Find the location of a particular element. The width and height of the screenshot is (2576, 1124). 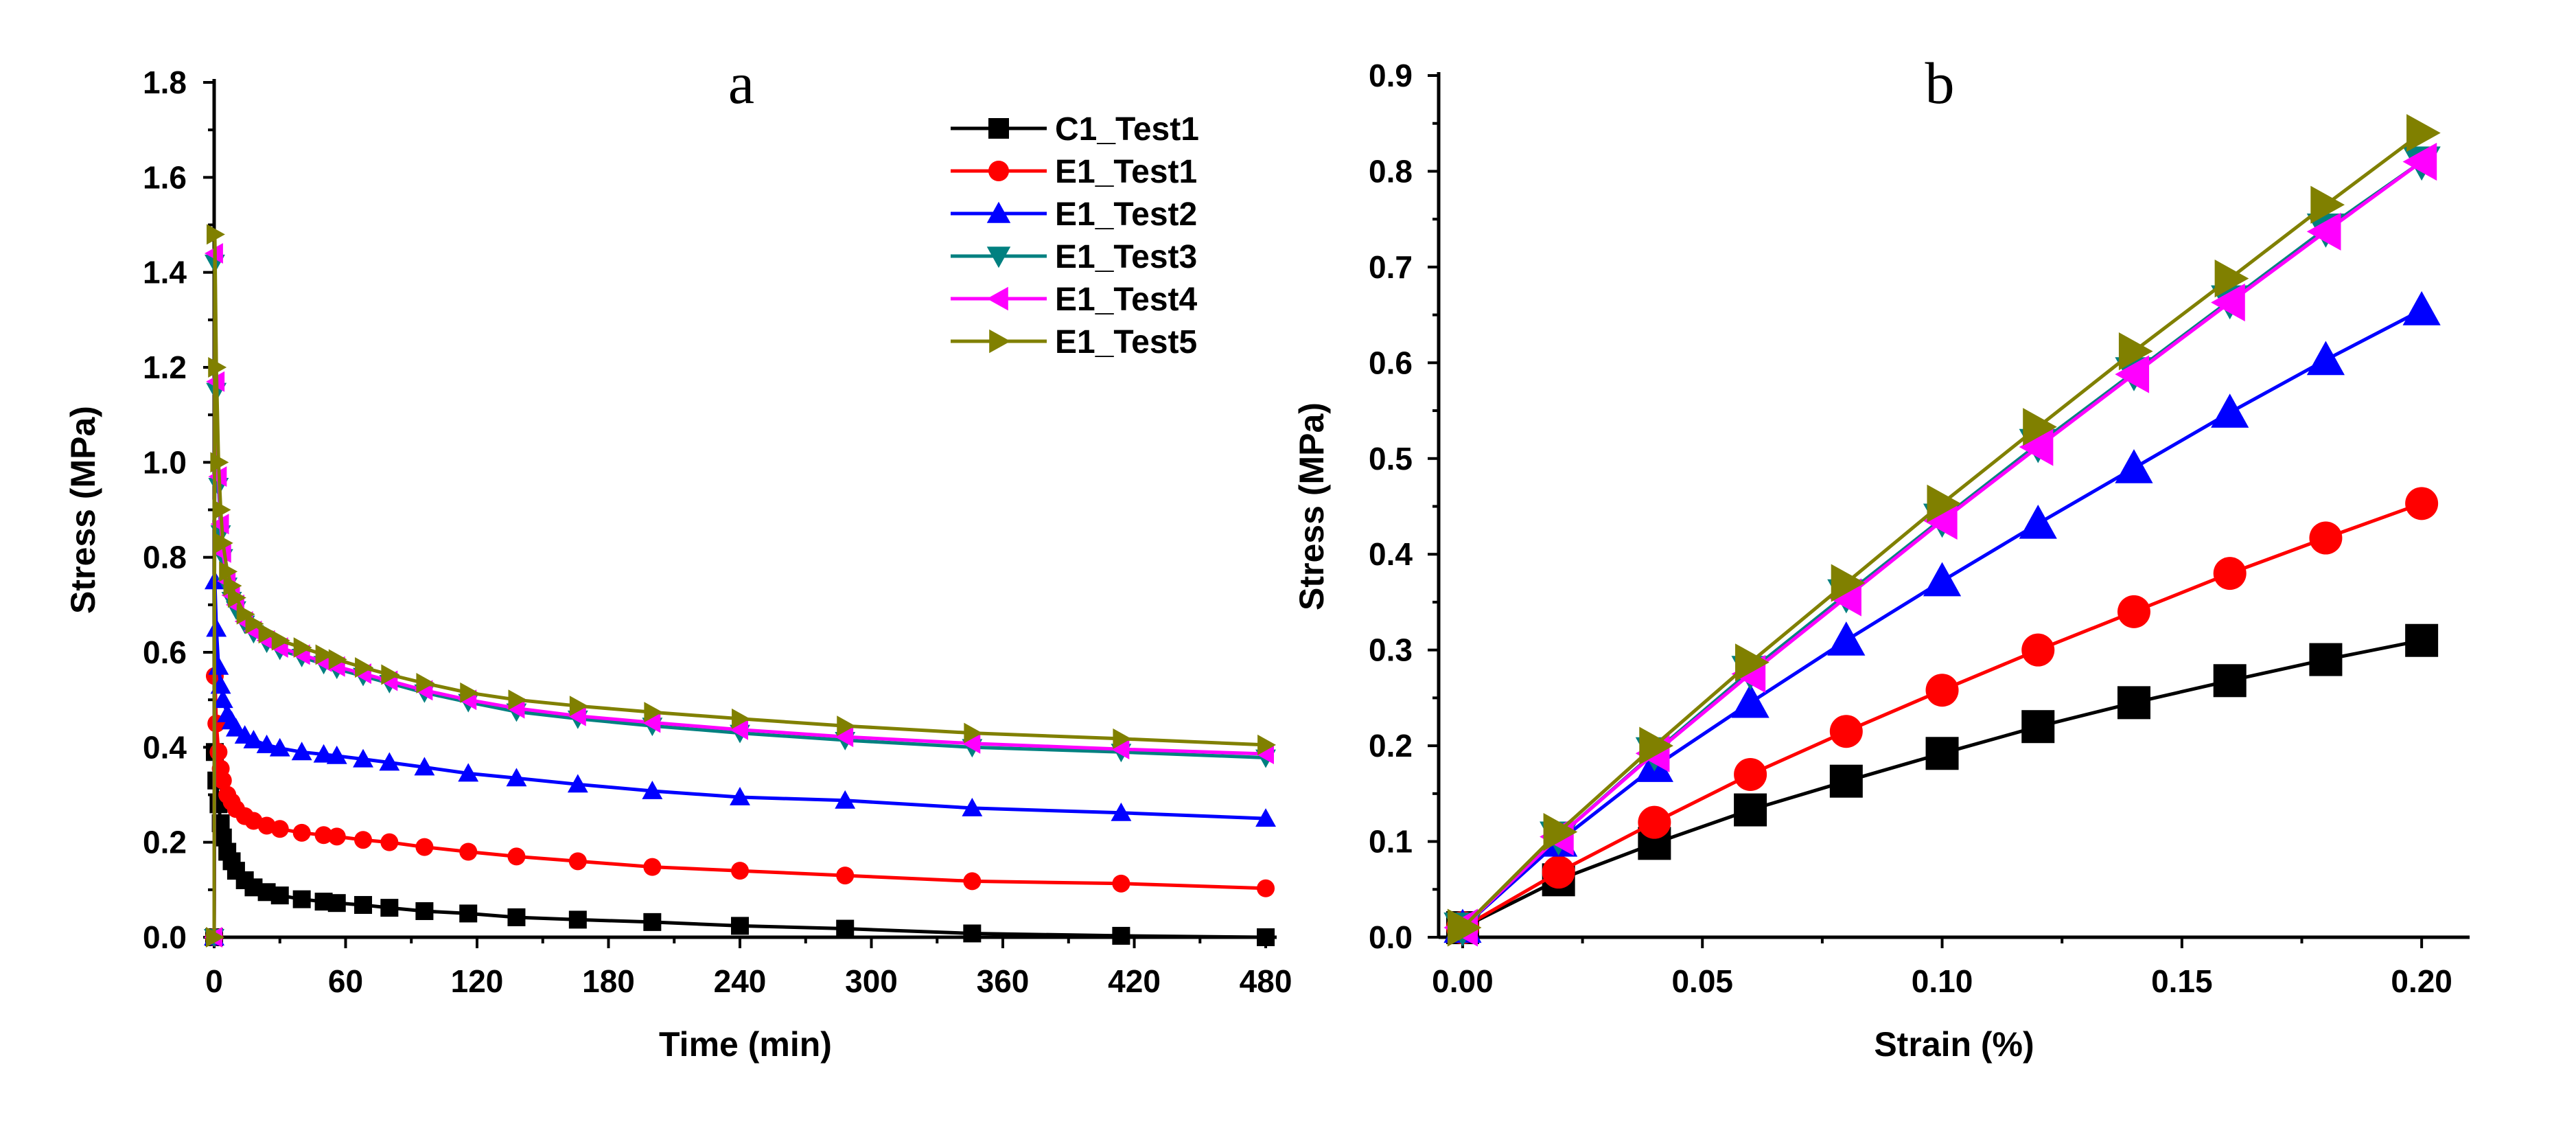

x-tick-label: 120 is located at coordinates (477, 981).